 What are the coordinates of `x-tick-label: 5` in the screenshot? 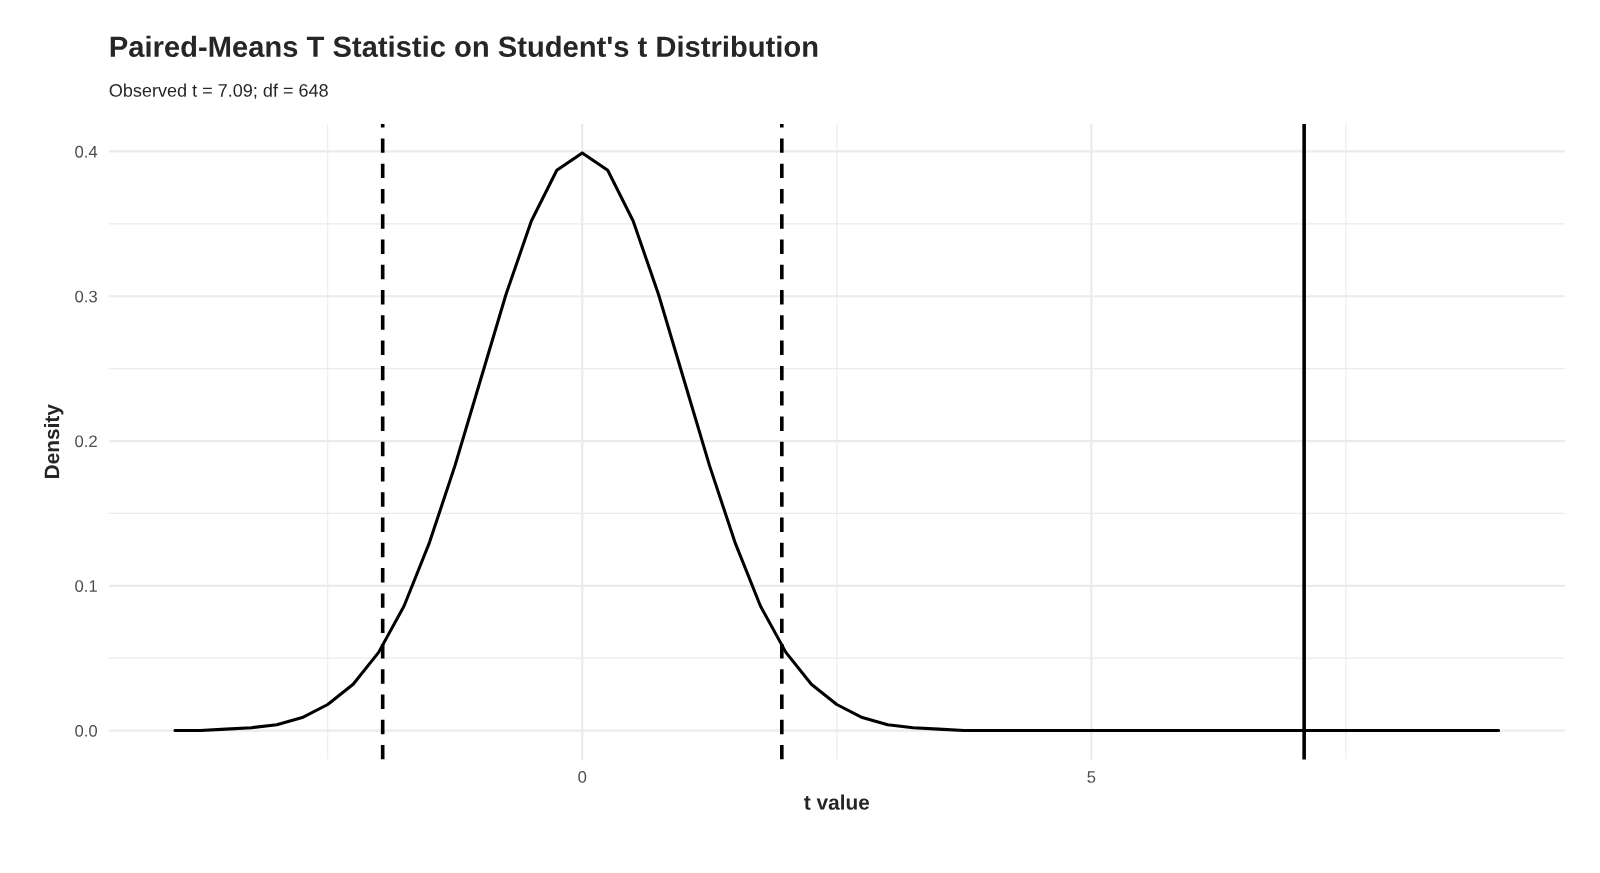 It's located at (1091, 777).